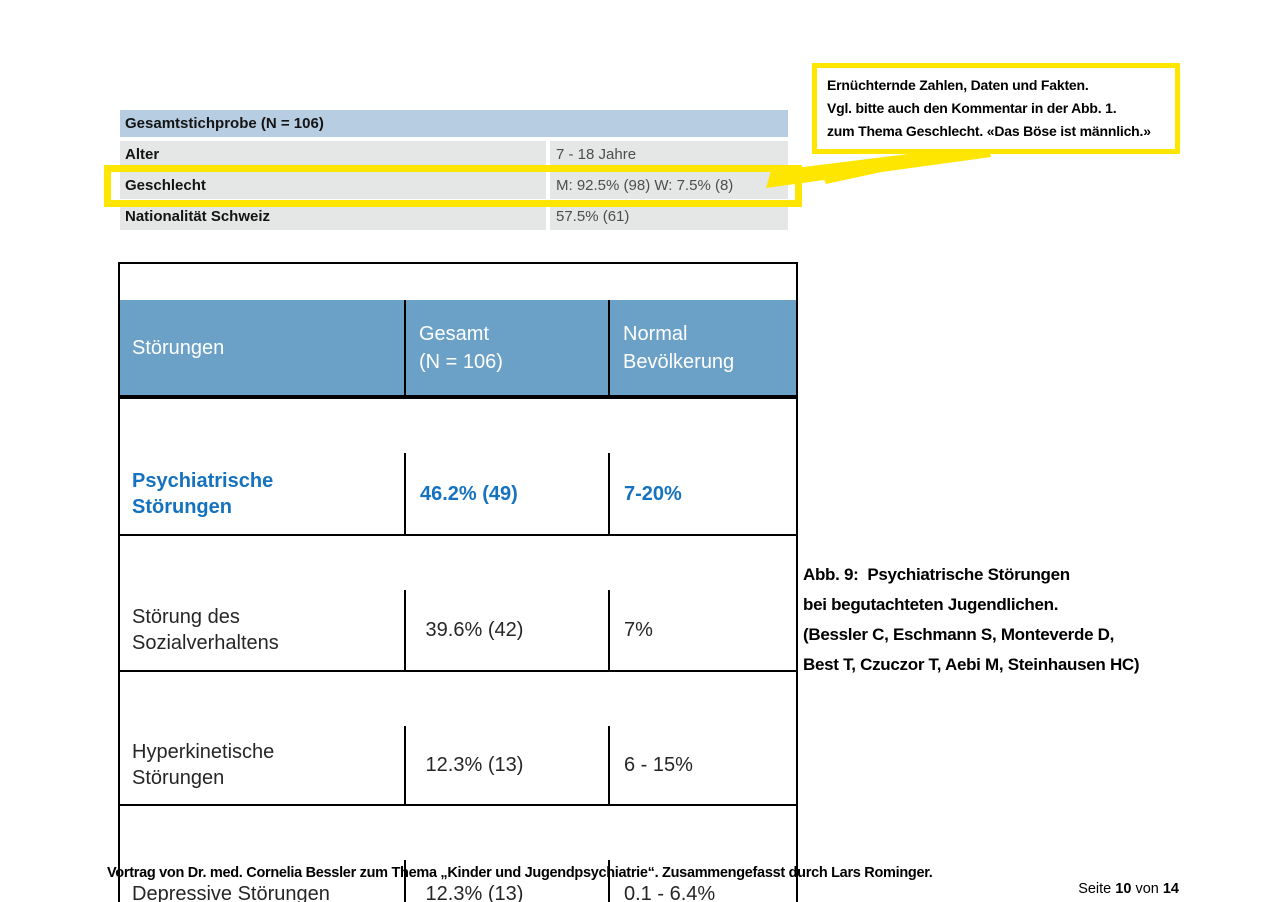 The width and height of the screenshot is (1275, 902). What do you see at coordinates (645, 185) in the screenshot?
I see `row-value: M: 92.5% (98) W: 7.5% (8)` at bounding box center [645, 185].